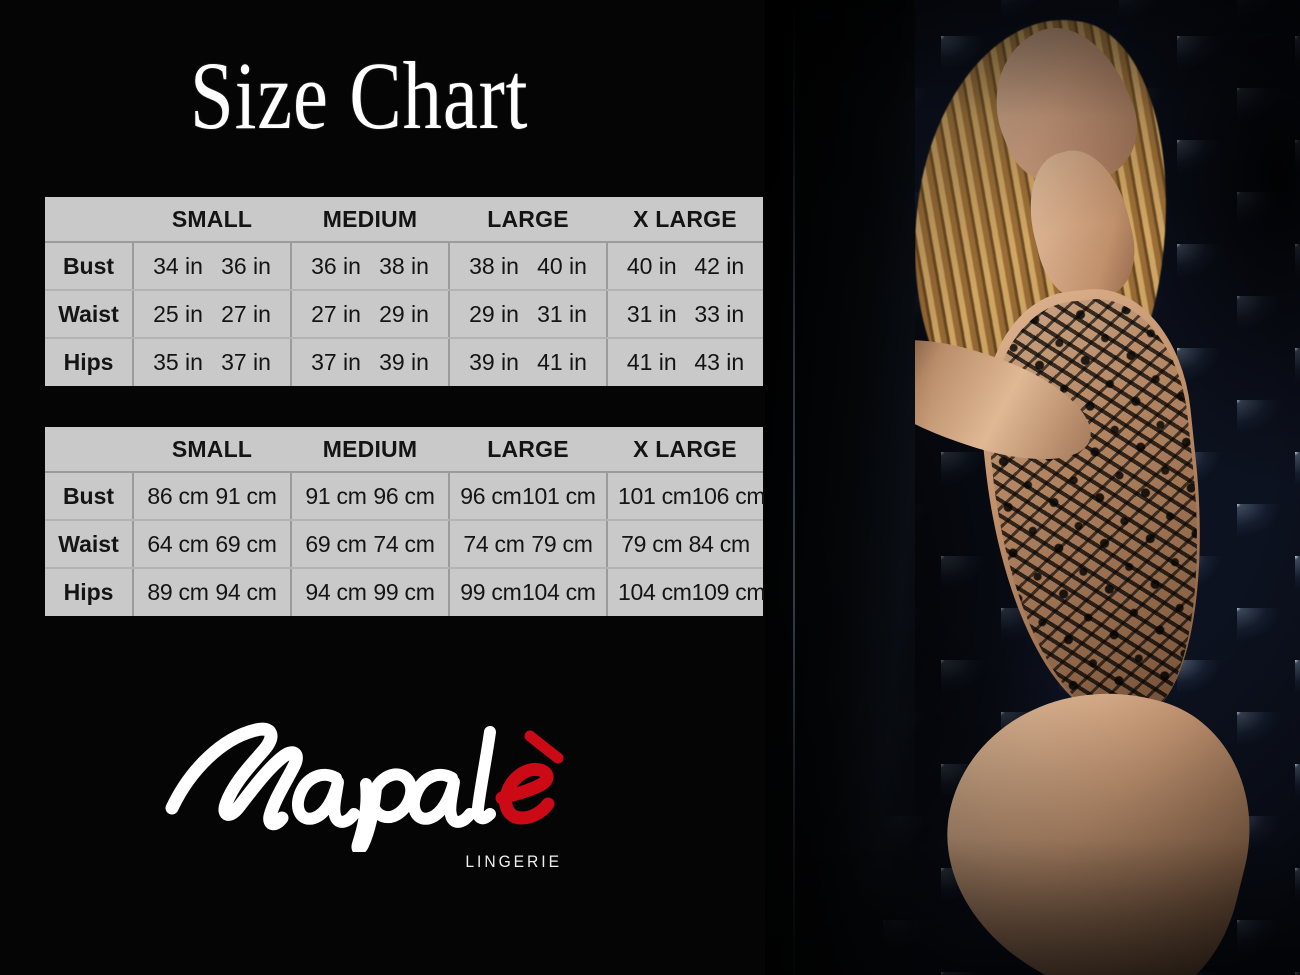 The image size is (1300, 975). I want to click on value-min: 35 in, so click(178, 362).